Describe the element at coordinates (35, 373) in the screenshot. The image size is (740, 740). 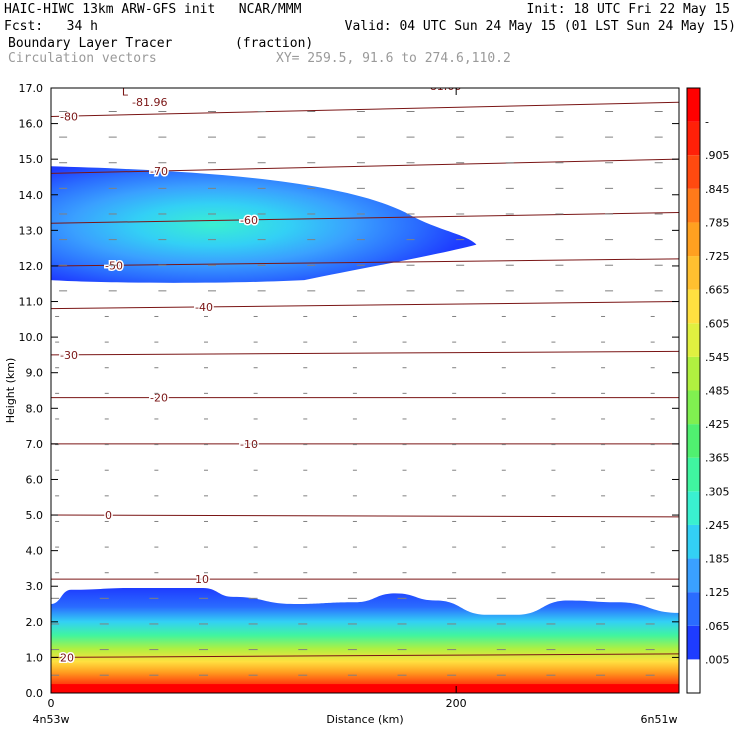
I see `y-tick-label: 9.0` at that location.